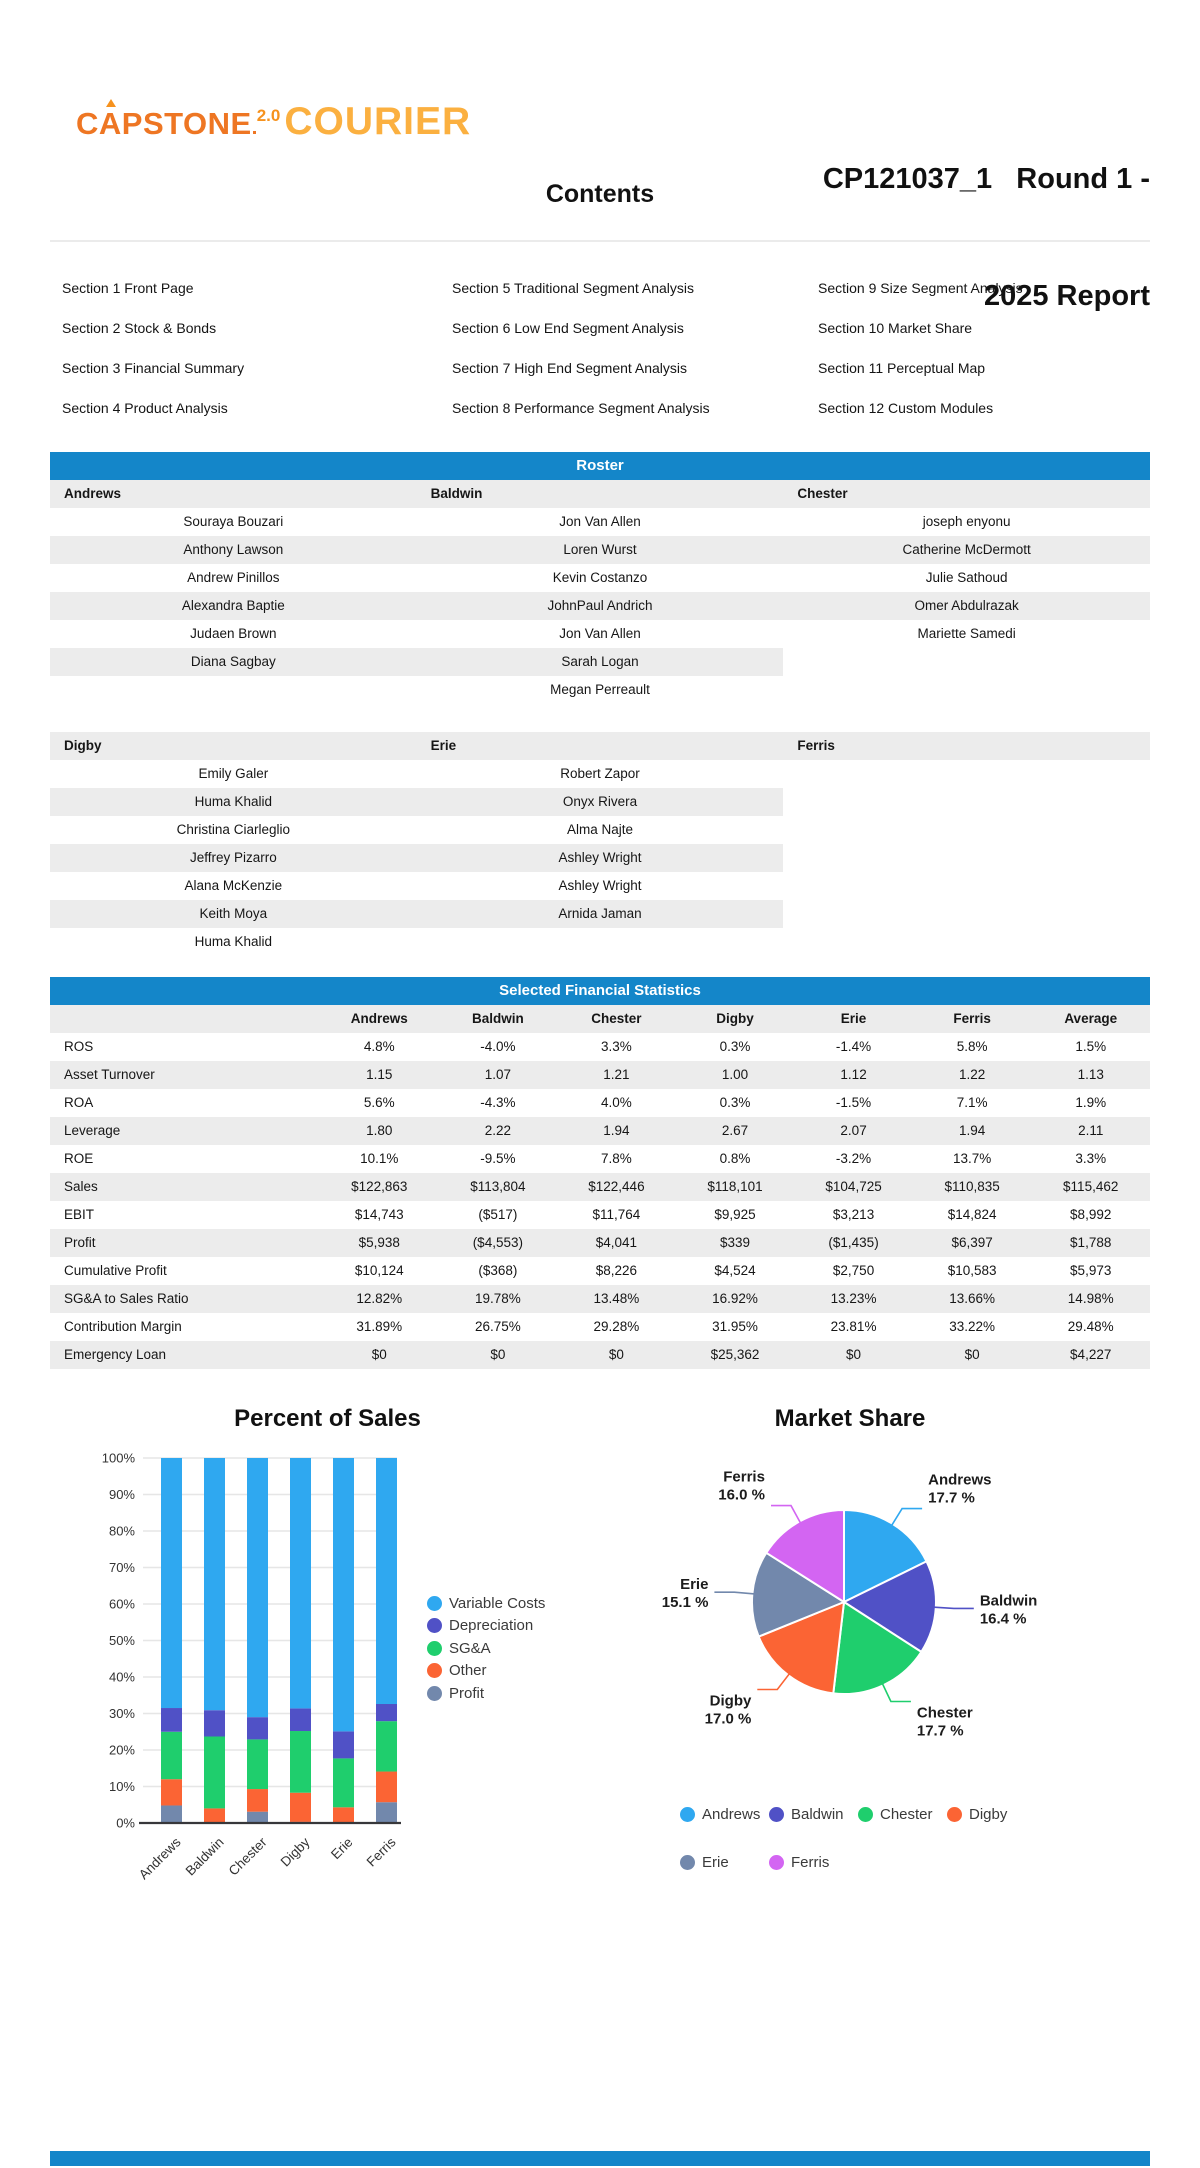  What do you see at coordinates (900, 1844) in the screenshot?
I see `pie-chart-legend: Andrews Baldwin Chester Digby Erie Ferris` at bounding box center [900, 1844].